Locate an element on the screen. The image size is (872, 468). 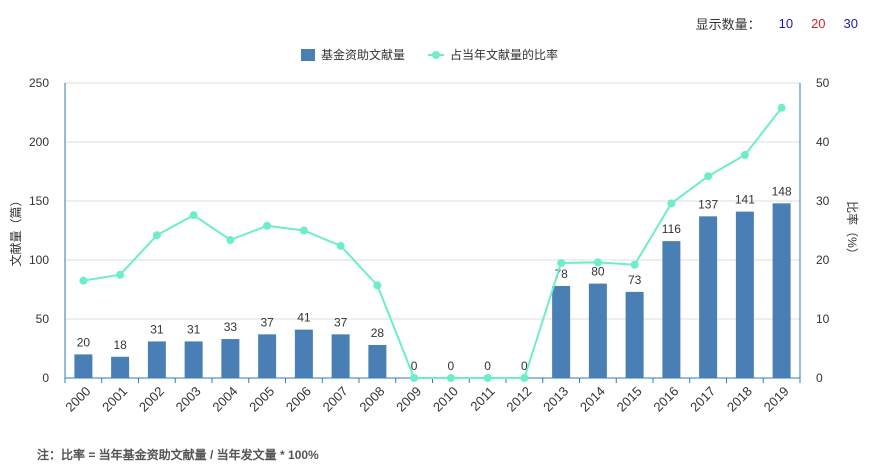
x-tick-label: 2001 is located at coordinates (114, 399).